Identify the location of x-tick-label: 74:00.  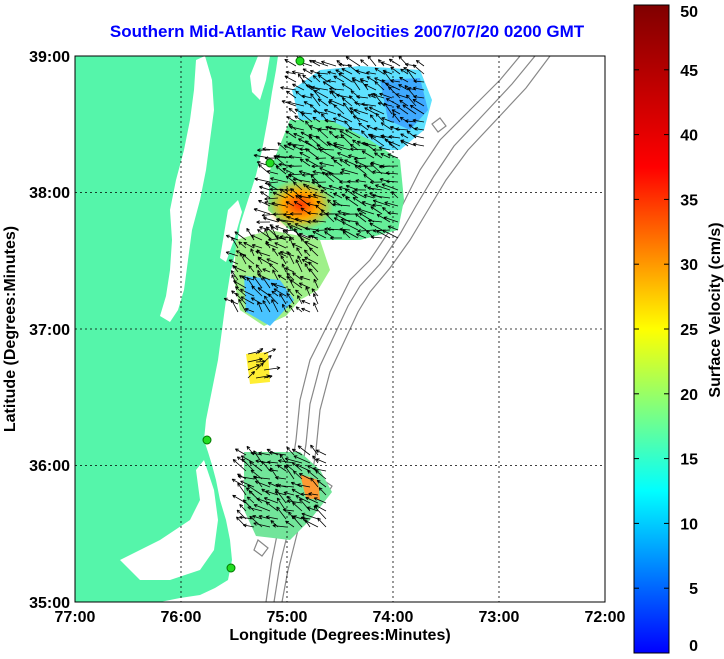
(393, 617).